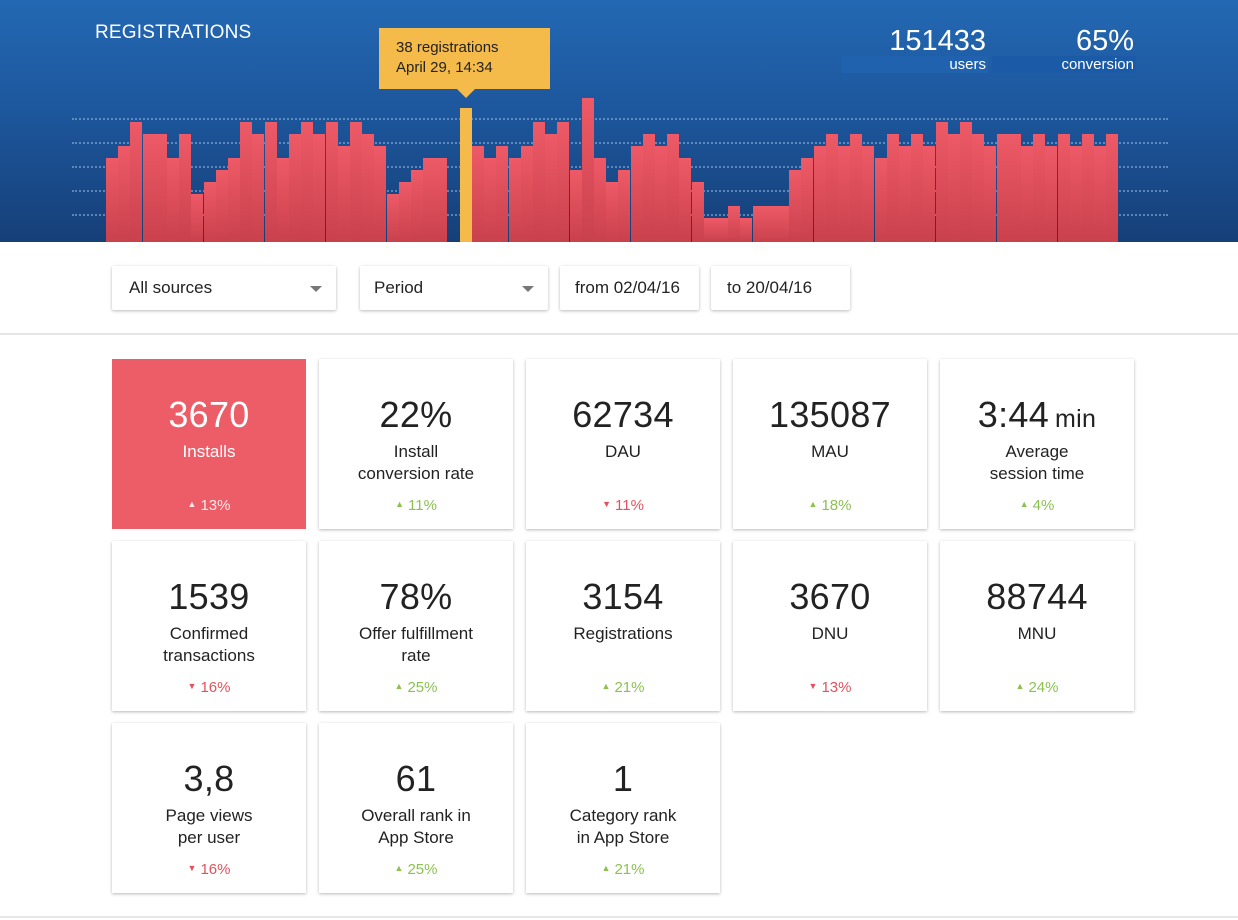  Describe the element at coordinates (416, 444) in the screenshot. I see `metric-card: 22% Install conversion rate ▲ 11%` at that location.